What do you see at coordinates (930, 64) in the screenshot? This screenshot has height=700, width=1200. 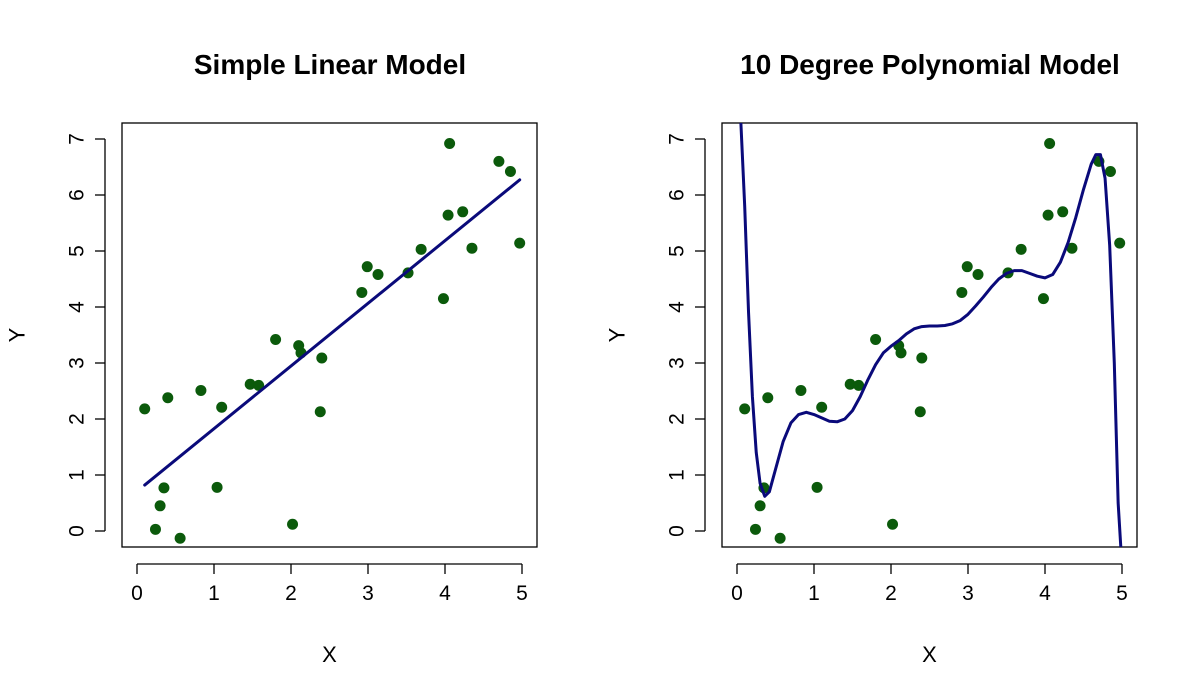 I see `chart-title: 10 Degree Polynomial Model` at bounding box center [930, 64].